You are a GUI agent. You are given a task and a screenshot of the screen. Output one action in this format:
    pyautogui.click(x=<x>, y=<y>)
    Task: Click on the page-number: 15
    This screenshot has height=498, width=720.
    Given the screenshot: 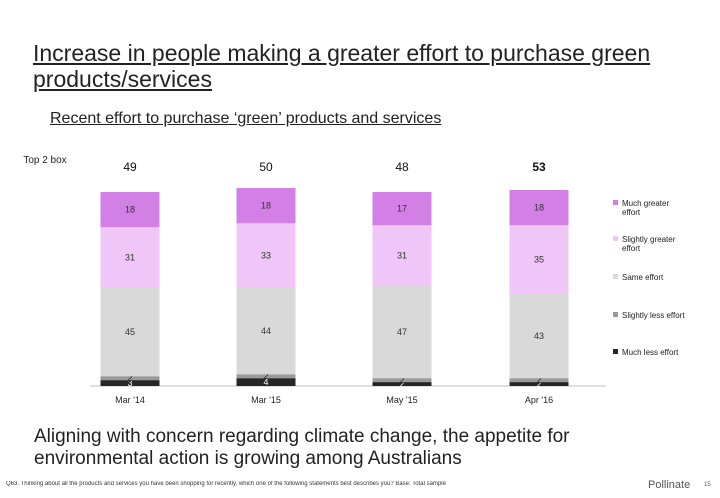 What is the action you would take?
    pyautogui.click(x=707, y=485)
    